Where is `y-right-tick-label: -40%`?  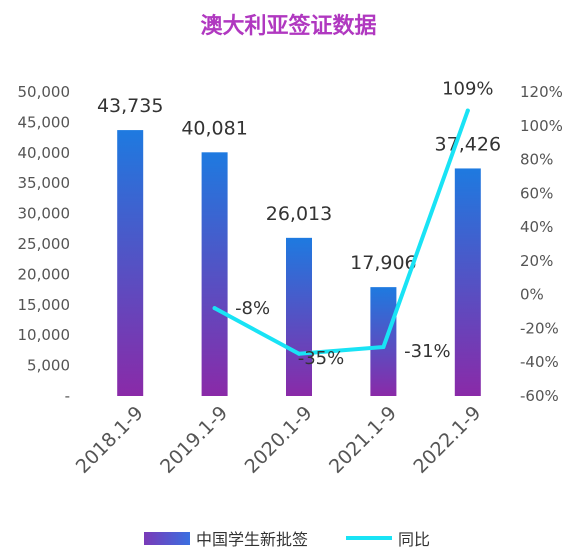 y-right-tick-label: -40% is located at coordinates (539, 362).